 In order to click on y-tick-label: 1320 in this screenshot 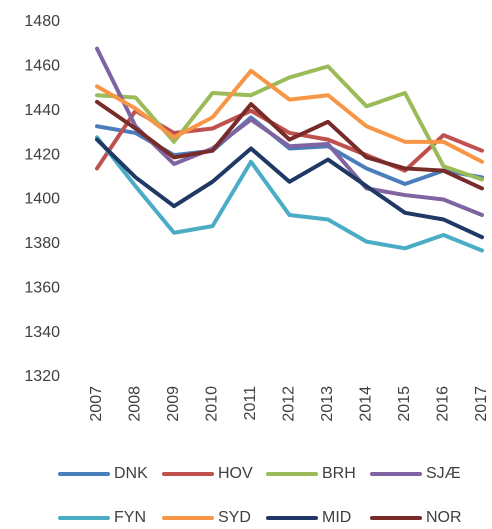, I will do `click(42, 376)`.